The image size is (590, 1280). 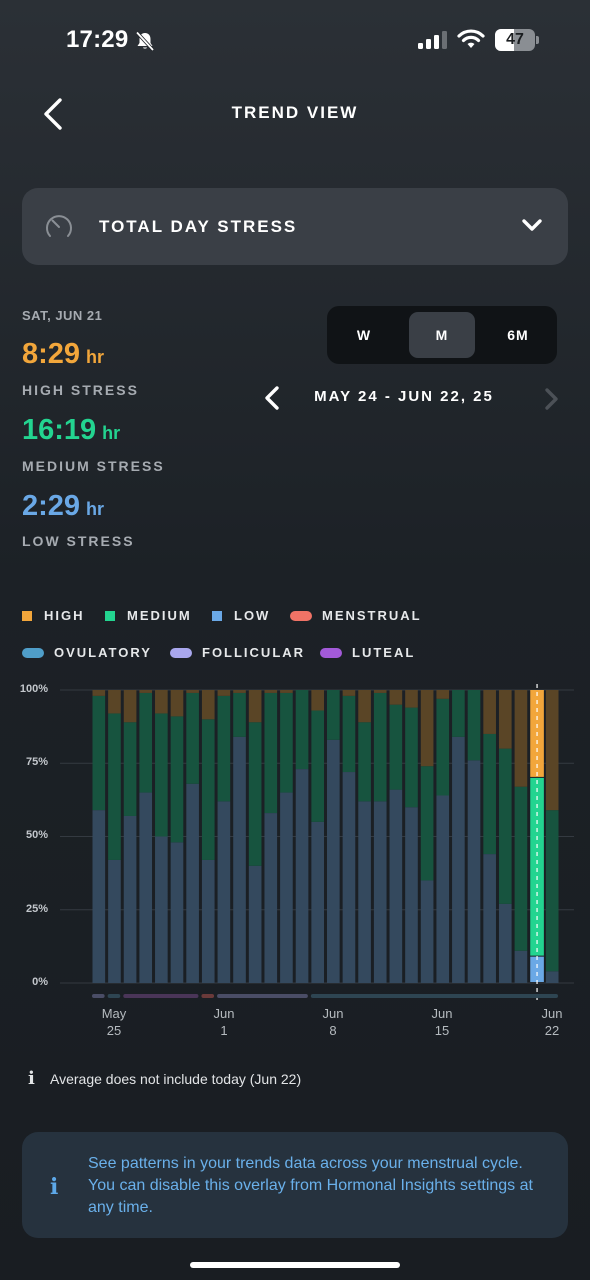 I want to click on legend-follicular-swatch, so click(x=181, y=652).